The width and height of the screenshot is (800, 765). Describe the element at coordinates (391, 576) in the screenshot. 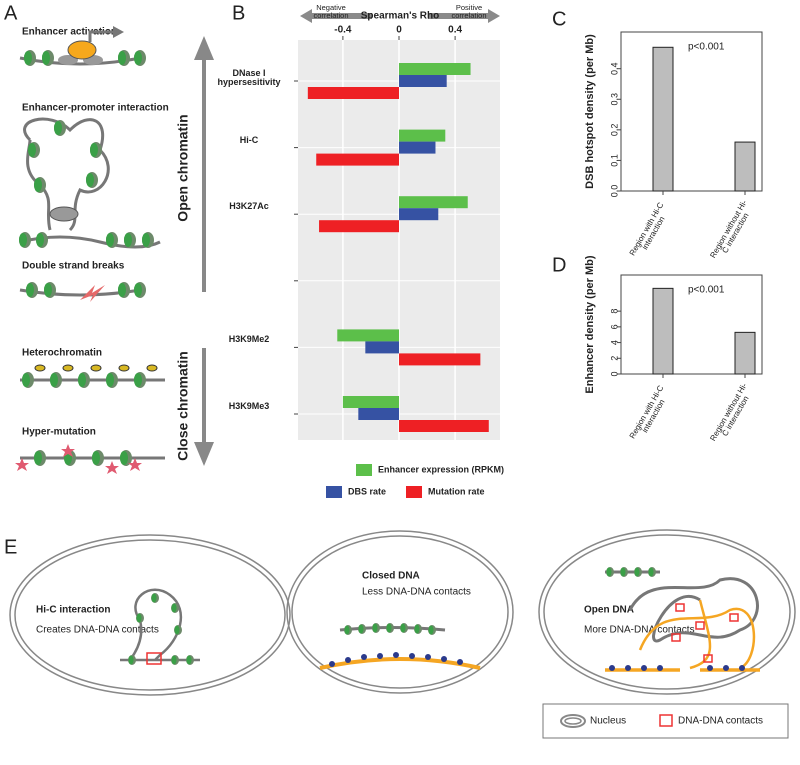

I see `cell-title: Closed DNA` at that location.